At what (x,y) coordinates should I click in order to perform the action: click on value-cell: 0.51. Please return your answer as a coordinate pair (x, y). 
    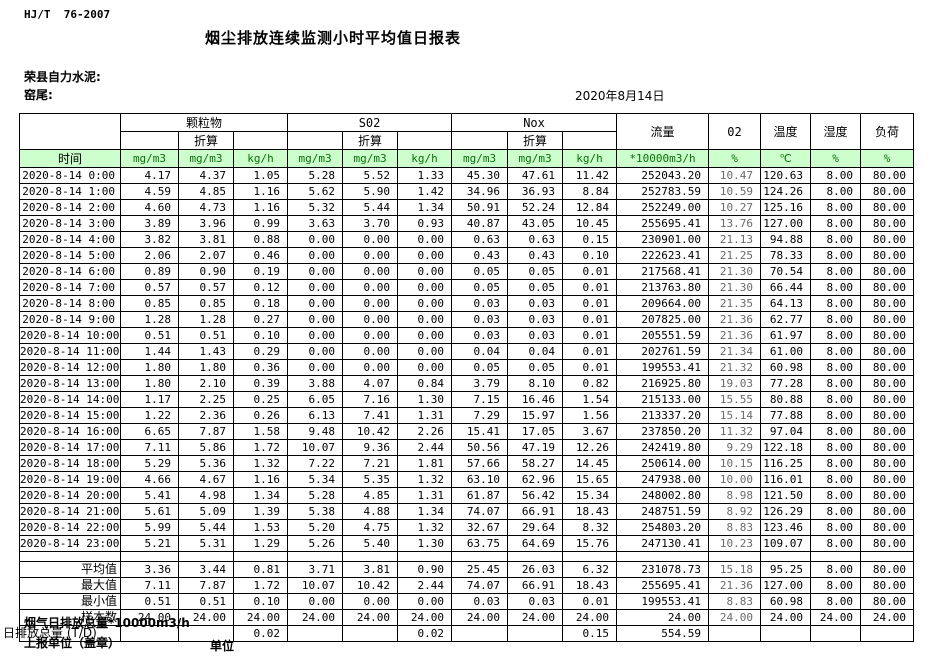
    Looking at the image, I should click on (149, 335).